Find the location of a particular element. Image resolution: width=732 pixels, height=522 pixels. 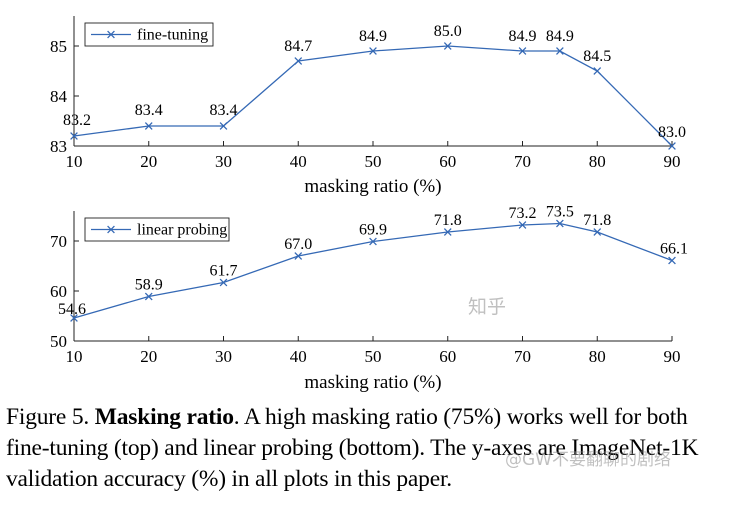

data-label: 84.5 is located at coordinates (597, 56).